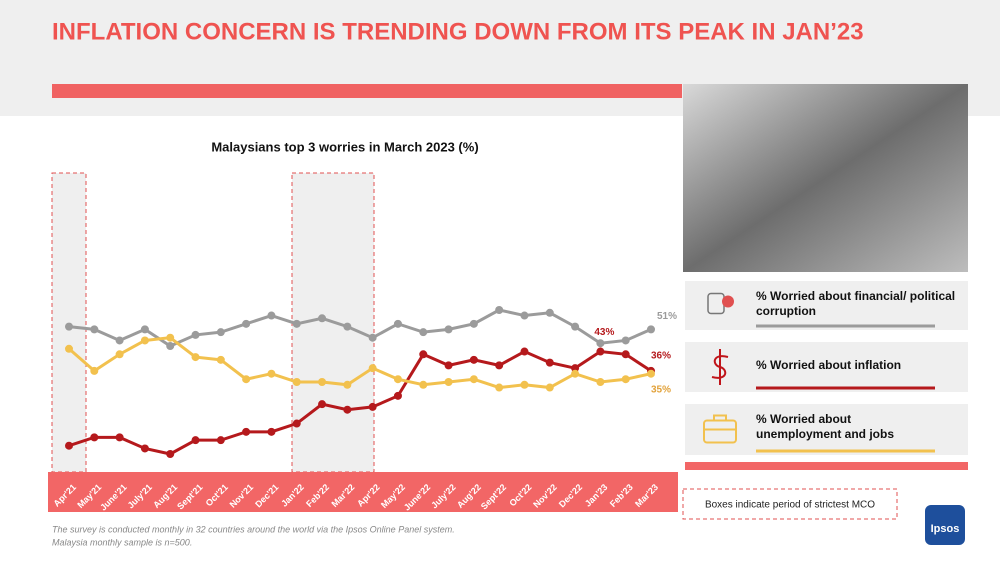  What do you see at coordinates (661, 356) in the screenshot?
I see `data-label: 36%` at bounding box center [661, 356].